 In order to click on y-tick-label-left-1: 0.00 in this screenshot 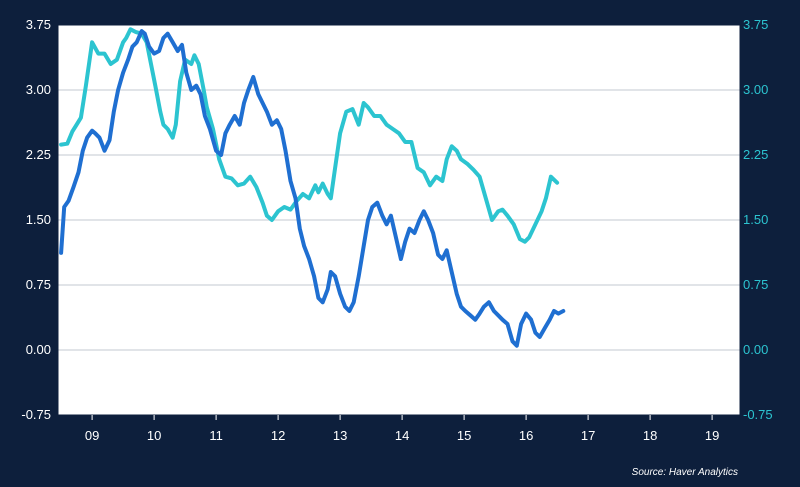, I will do `click(38, 349)`.